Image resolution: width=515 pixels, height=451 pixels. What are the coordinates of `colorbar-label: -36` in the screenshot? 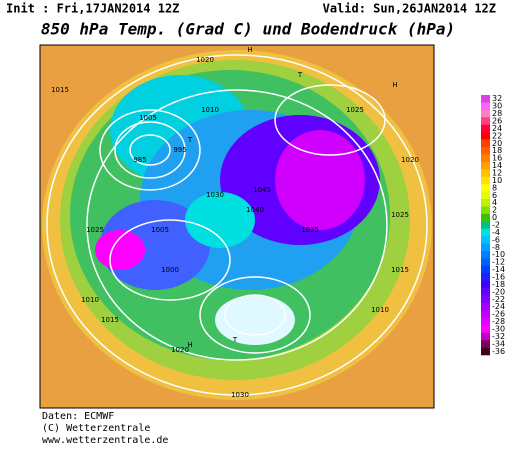 It's located at (498, 351).